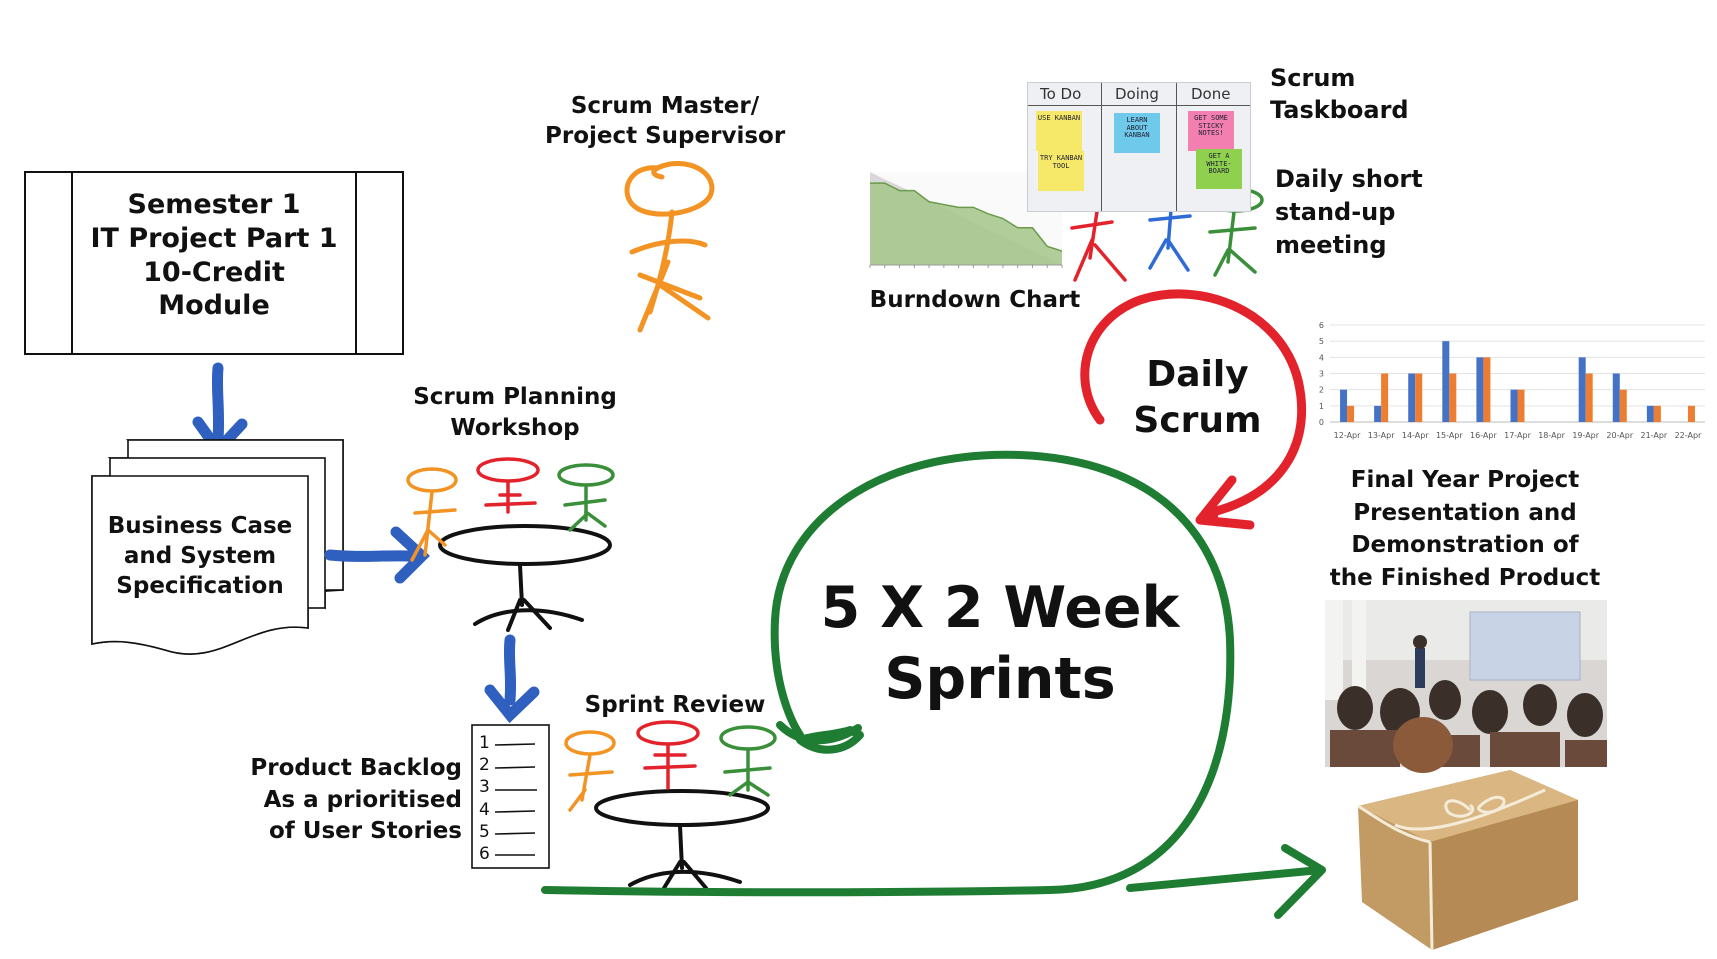 The width and height of the screenshot is (1717, 959). I want to click on planning-workshop-table-icon, so click(525, 578).